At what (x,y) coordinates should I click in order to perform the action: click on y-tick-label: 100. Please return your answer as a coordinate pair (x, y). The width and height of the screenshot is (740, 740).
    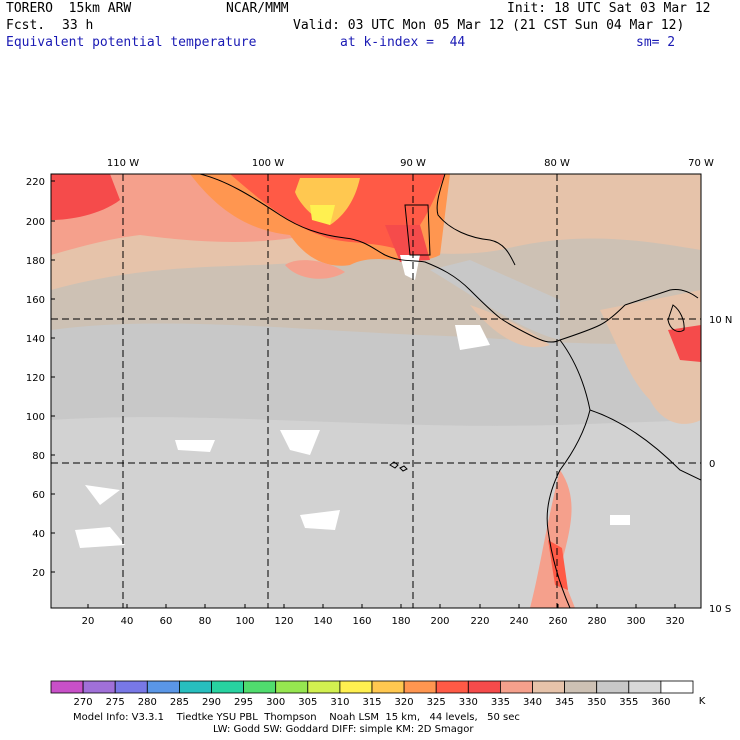
    Looking at the image, I should click on (35, 417).